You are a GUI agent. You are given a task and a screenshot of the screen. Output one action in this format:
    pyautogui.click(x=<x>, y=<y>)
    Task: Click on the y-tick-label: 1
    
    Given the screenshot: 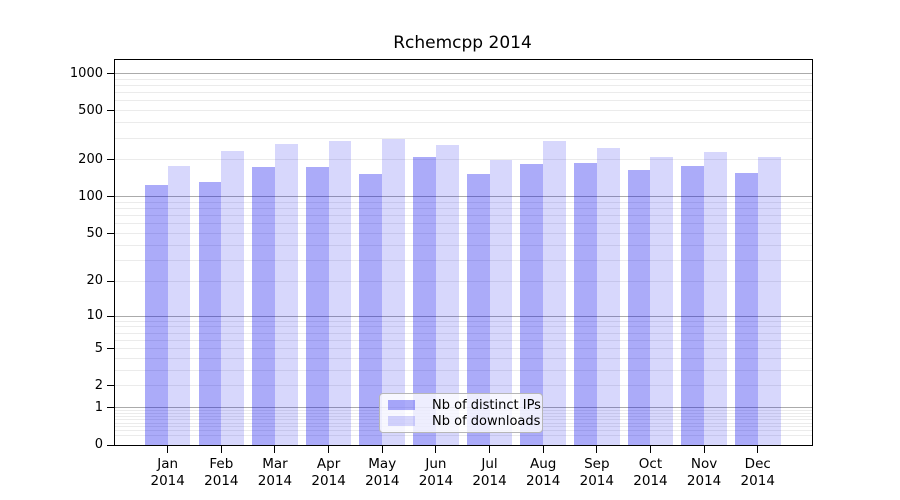 What is the action you would take?
    pyautogui.click(x=98, y=407)
    